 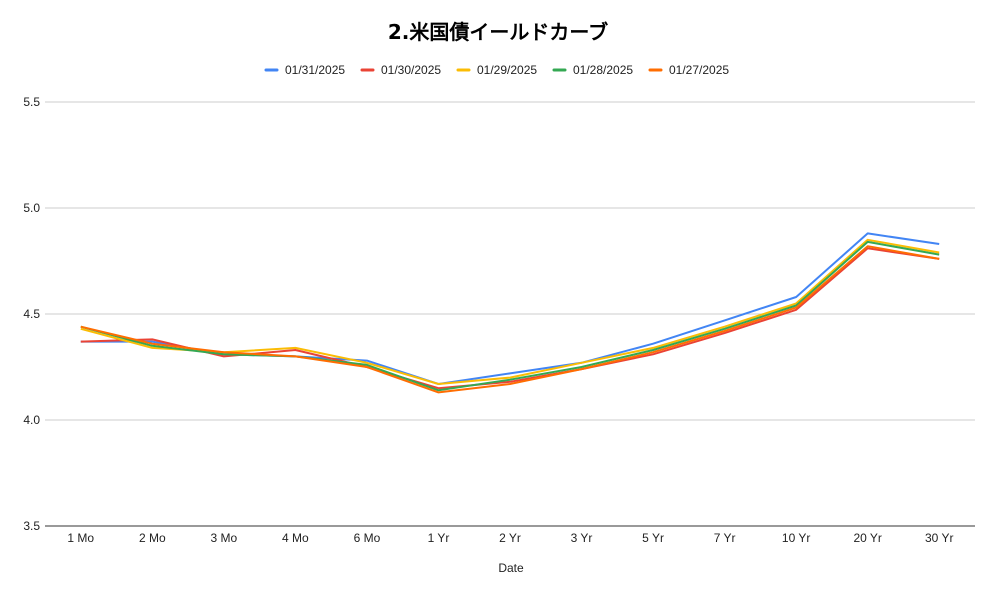 What do you see at coordinates (867, 538) in the screenshot?
I see `x-tick-label: 20 Yr` at bounding box center [867, 538].